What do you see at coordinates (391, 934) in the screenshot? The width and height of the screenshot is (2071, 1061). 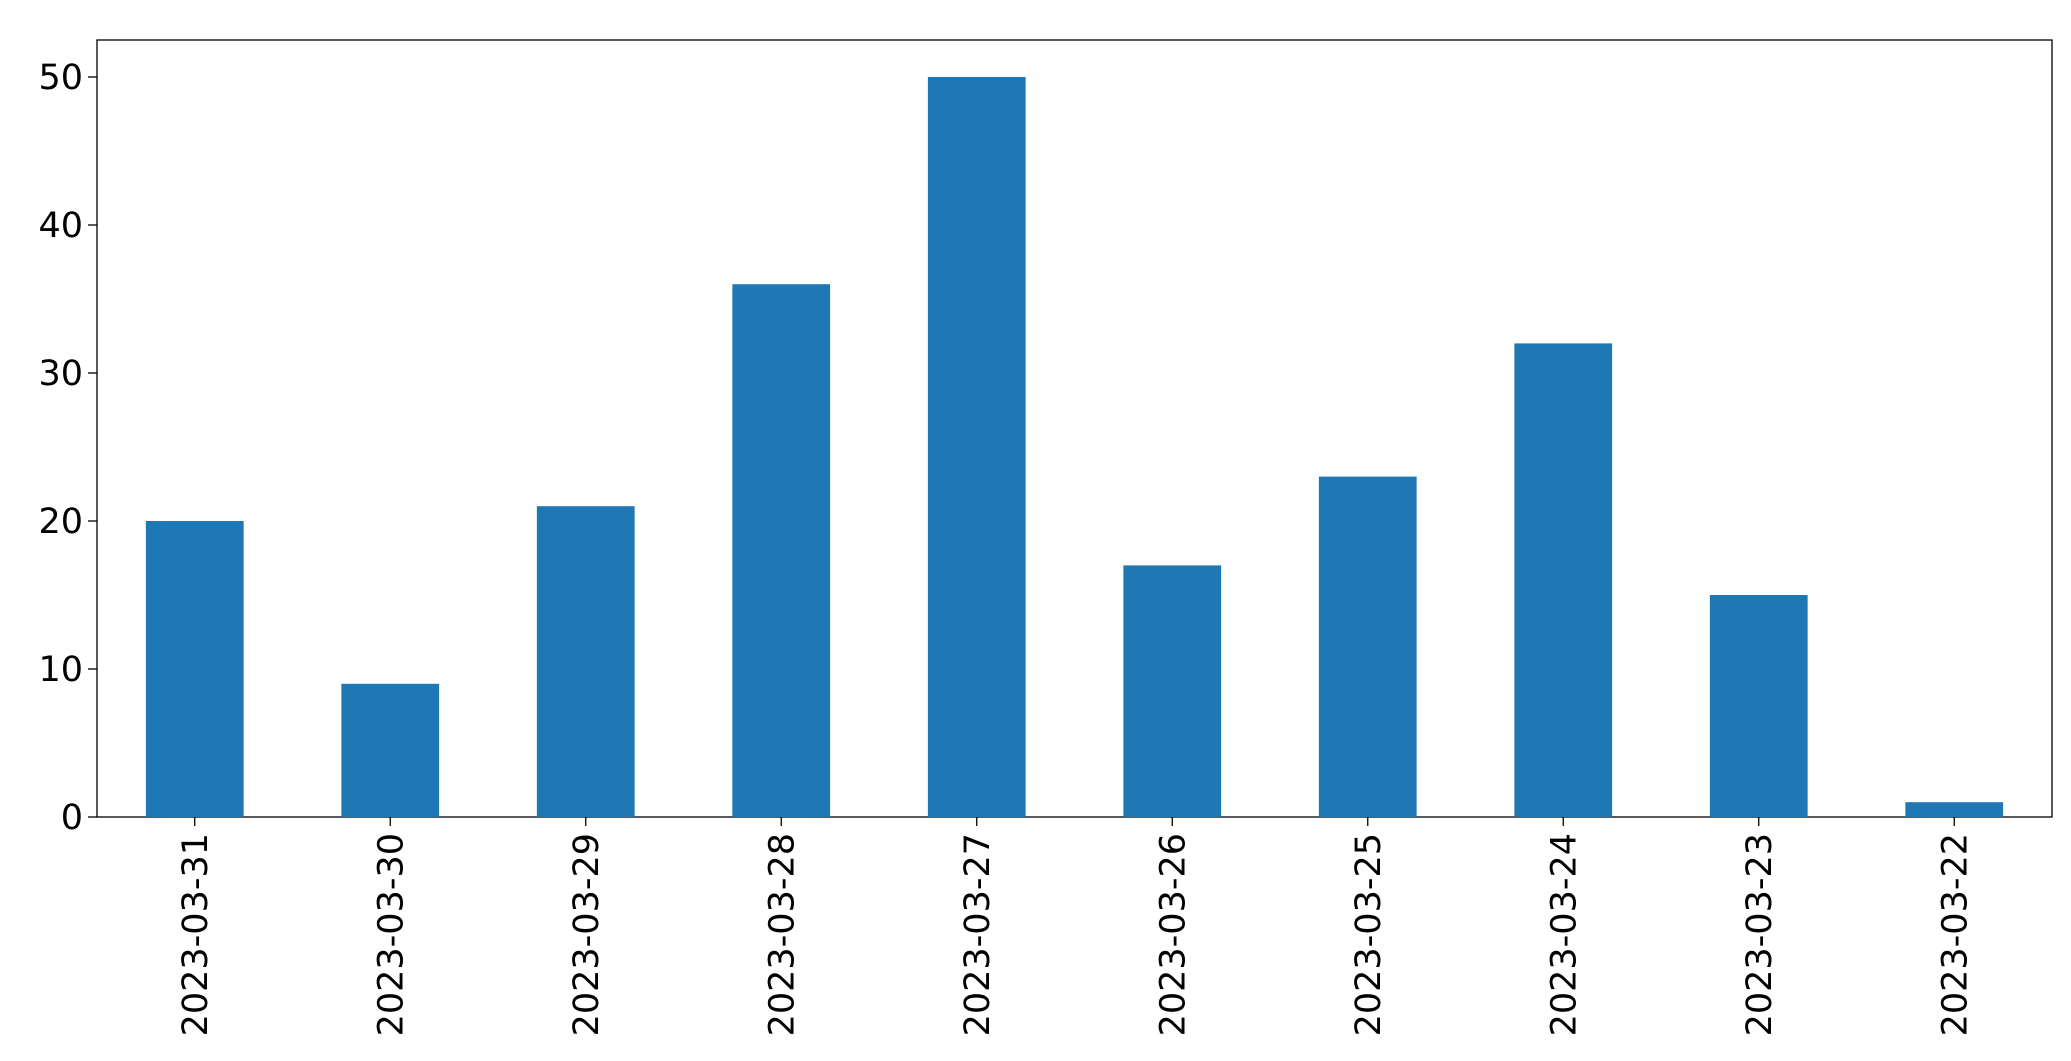 I see `x-tick-label: 2023-03-30` at bounding box center [391, 934].